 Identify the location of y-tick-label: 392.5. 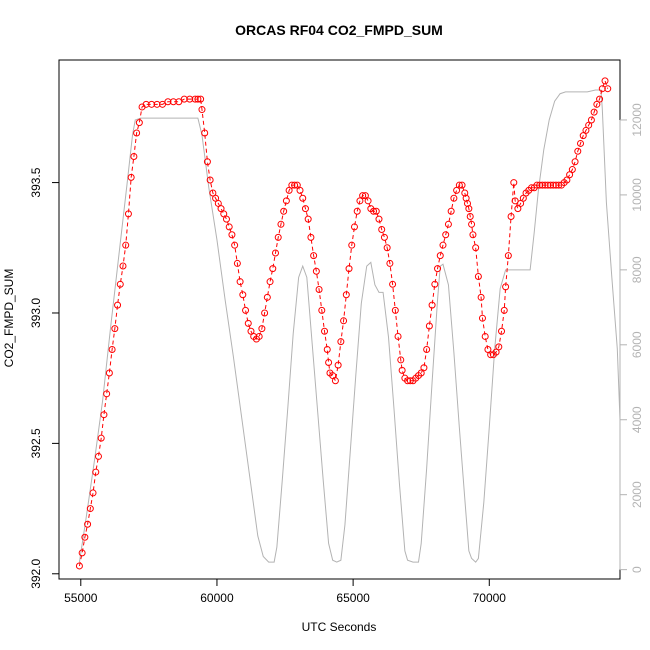
(36, 443).